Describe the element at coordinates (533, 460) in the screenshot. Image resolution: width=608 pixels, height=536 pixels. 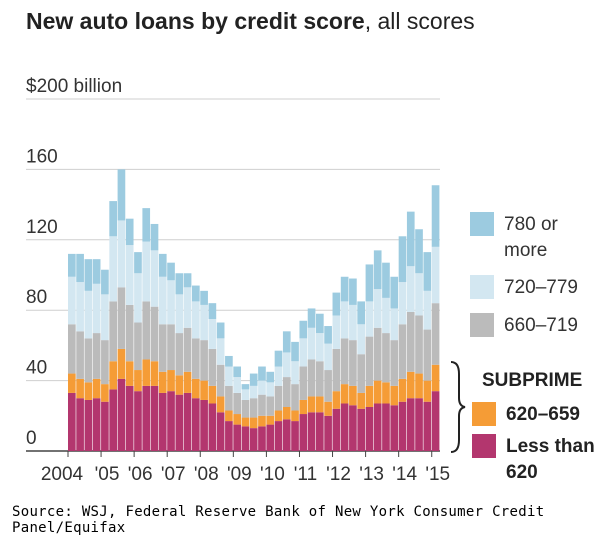
I see `legend-item-less-than-620: Less than 620` at that location.